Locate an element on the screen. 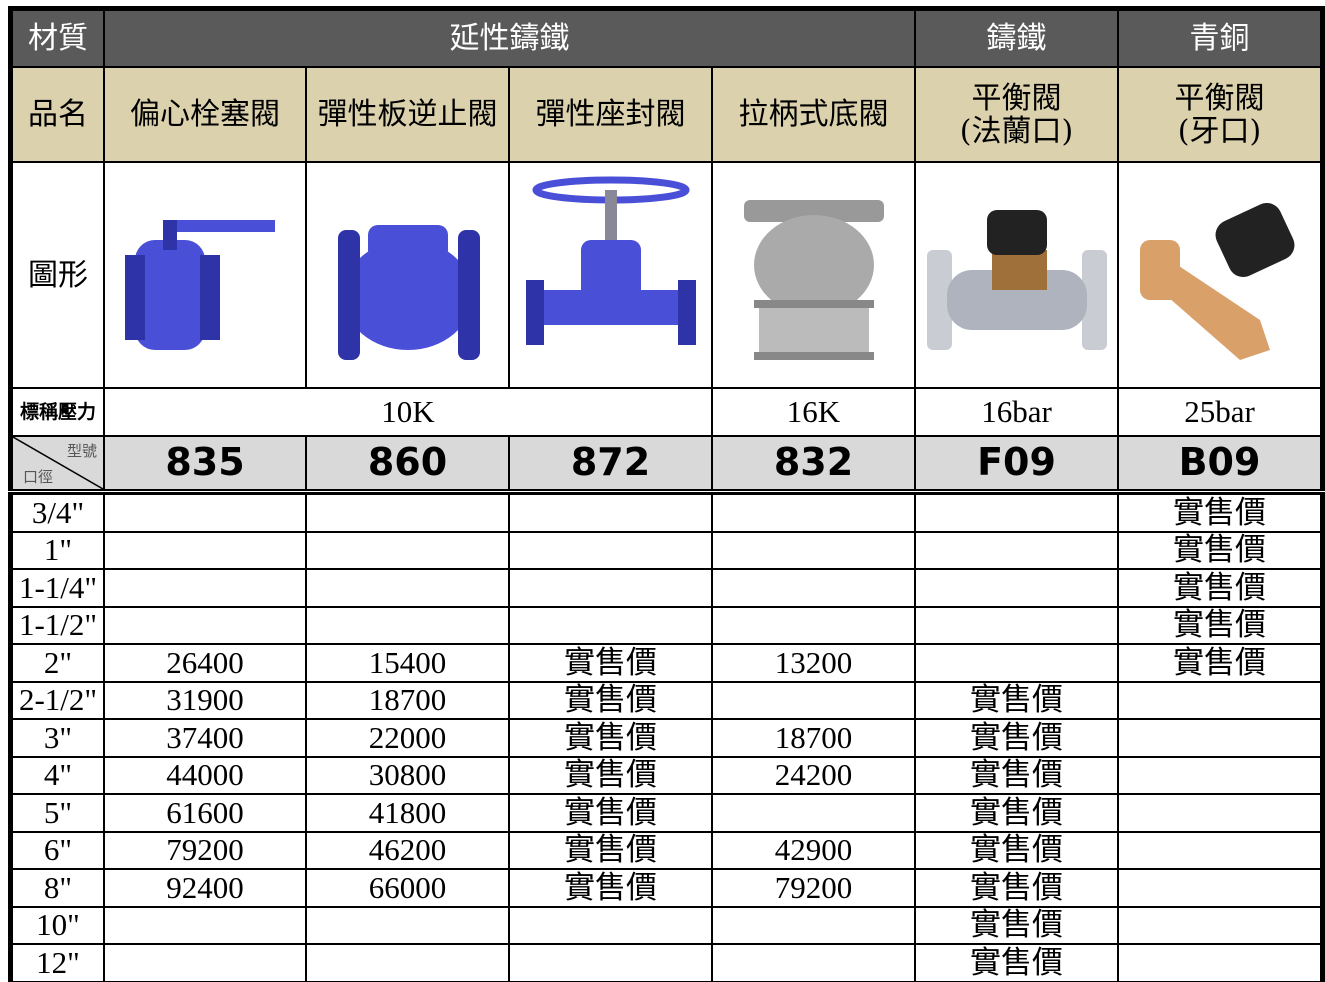 This screenshot has width=1325, height=982. size: 5" is located at coordinates (58, 812).